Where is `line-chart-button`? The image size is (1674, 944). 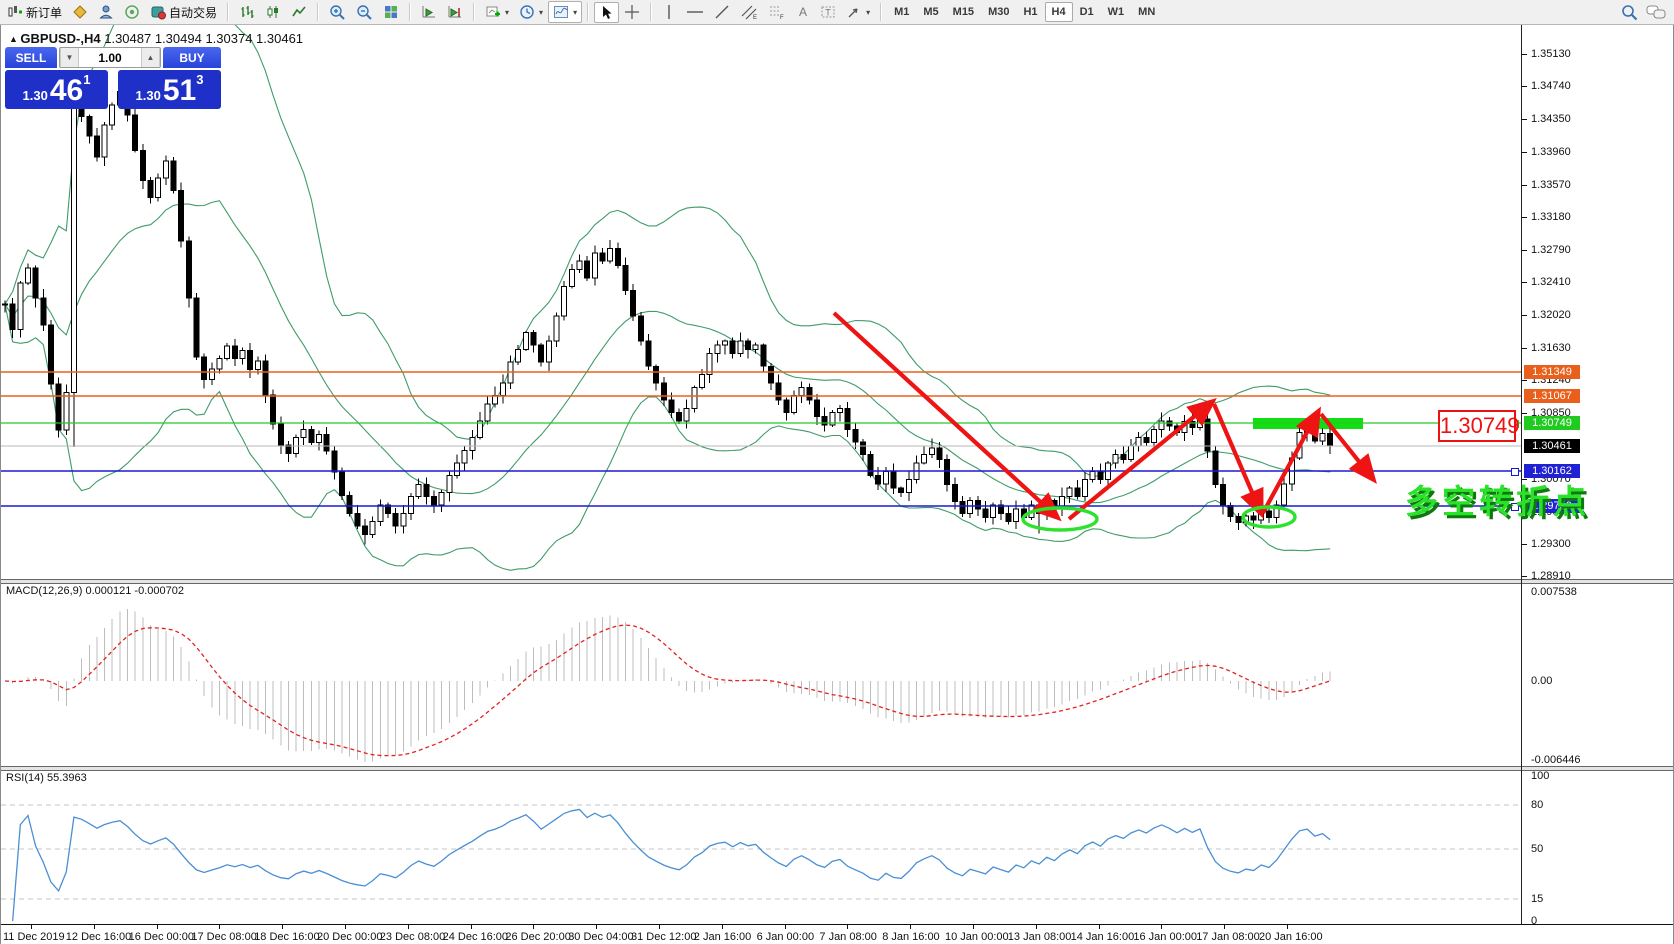
line-chart-button is located at coordinates (299, 12).